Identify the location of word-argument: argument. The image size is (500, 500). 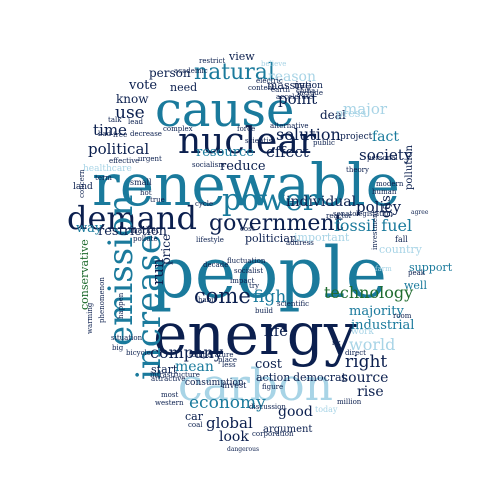
(288, 429).